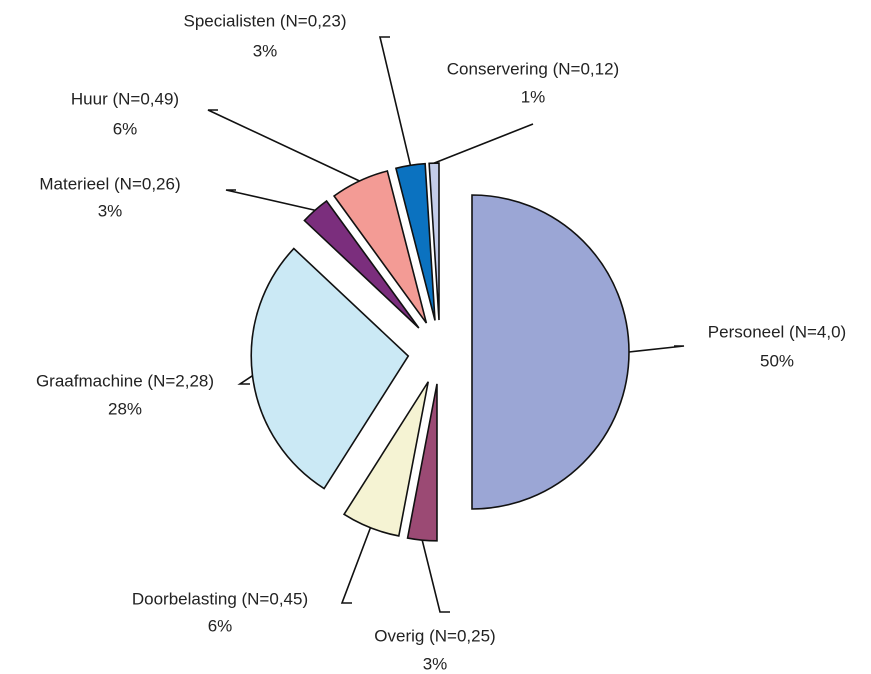  Describe the element at coordinates (533, 96) in the screenshot. I see `slice-value-label: 1%` at that location.